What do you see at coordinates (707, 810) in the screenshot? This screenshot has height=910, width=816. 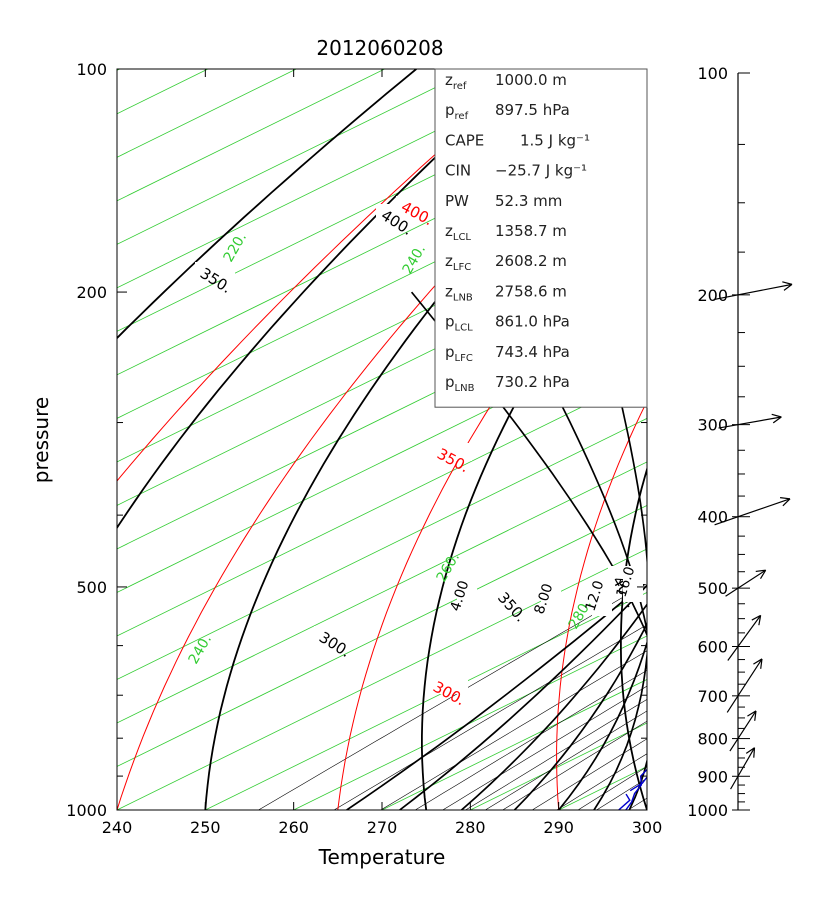 I see `wind-axis-label: 1000` at bounding box center [707, 810].